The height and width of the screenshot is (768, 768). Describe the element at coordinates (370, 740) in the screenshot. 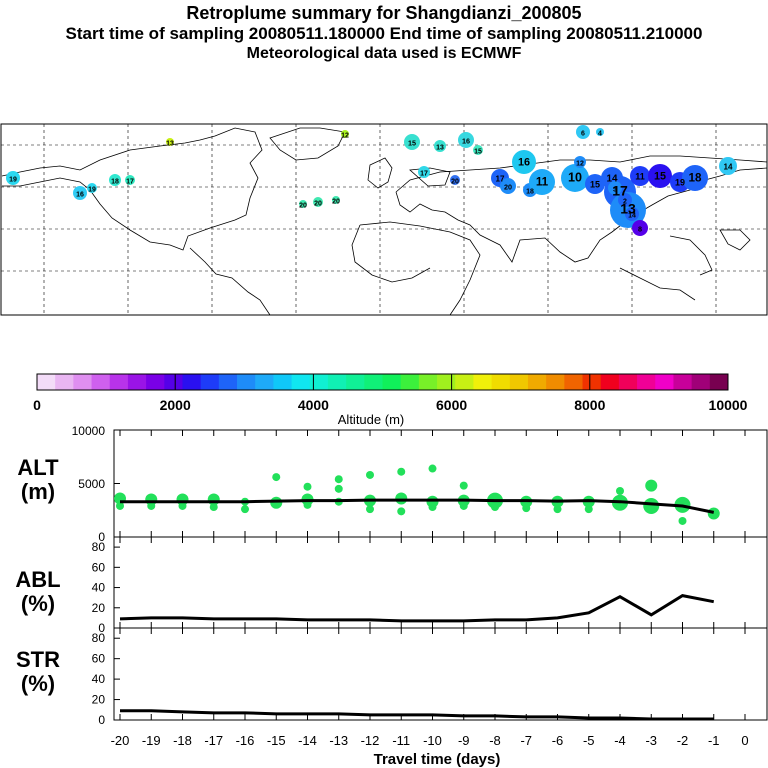

I see `x-tick-label: -12` at that location.